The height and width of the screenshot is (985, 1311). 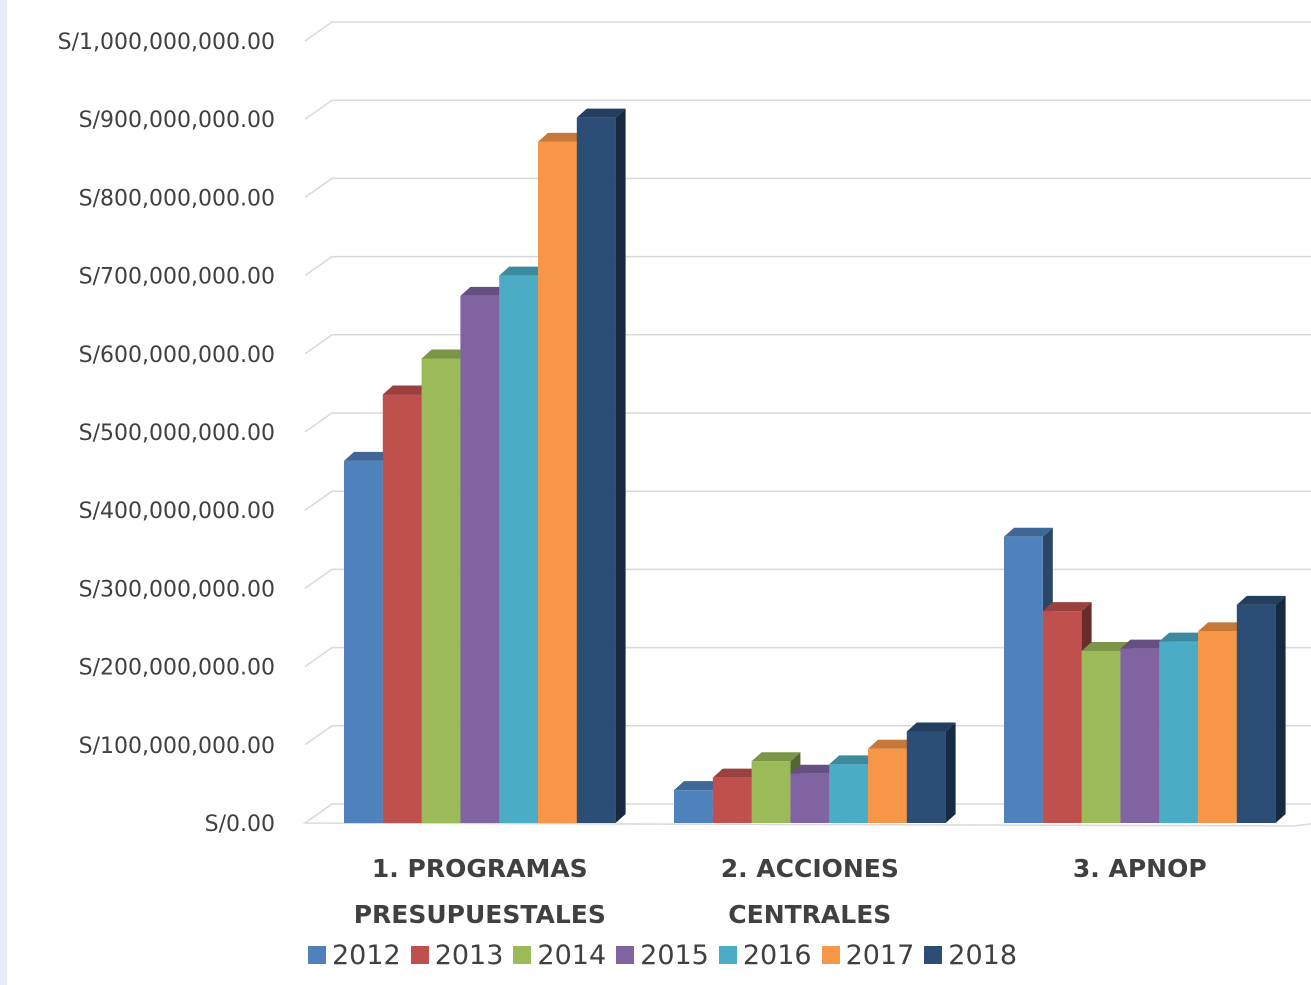 I want to click on legend-label: 2014, so click(x=572, y=955).